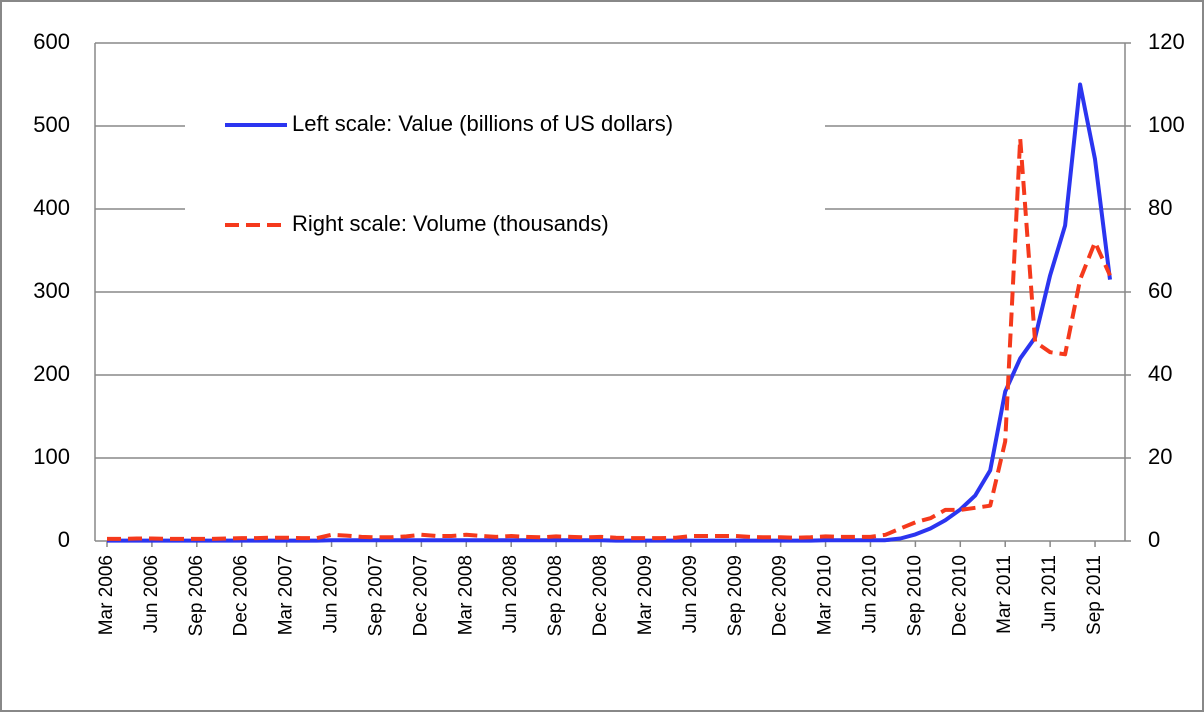 The height and width of the screenshot is (717, 1204). What do you see at coordinates (375, 595) in the screenshot?
I see `x-tick-label: Sep 2007` at bounding box center [375, 595].